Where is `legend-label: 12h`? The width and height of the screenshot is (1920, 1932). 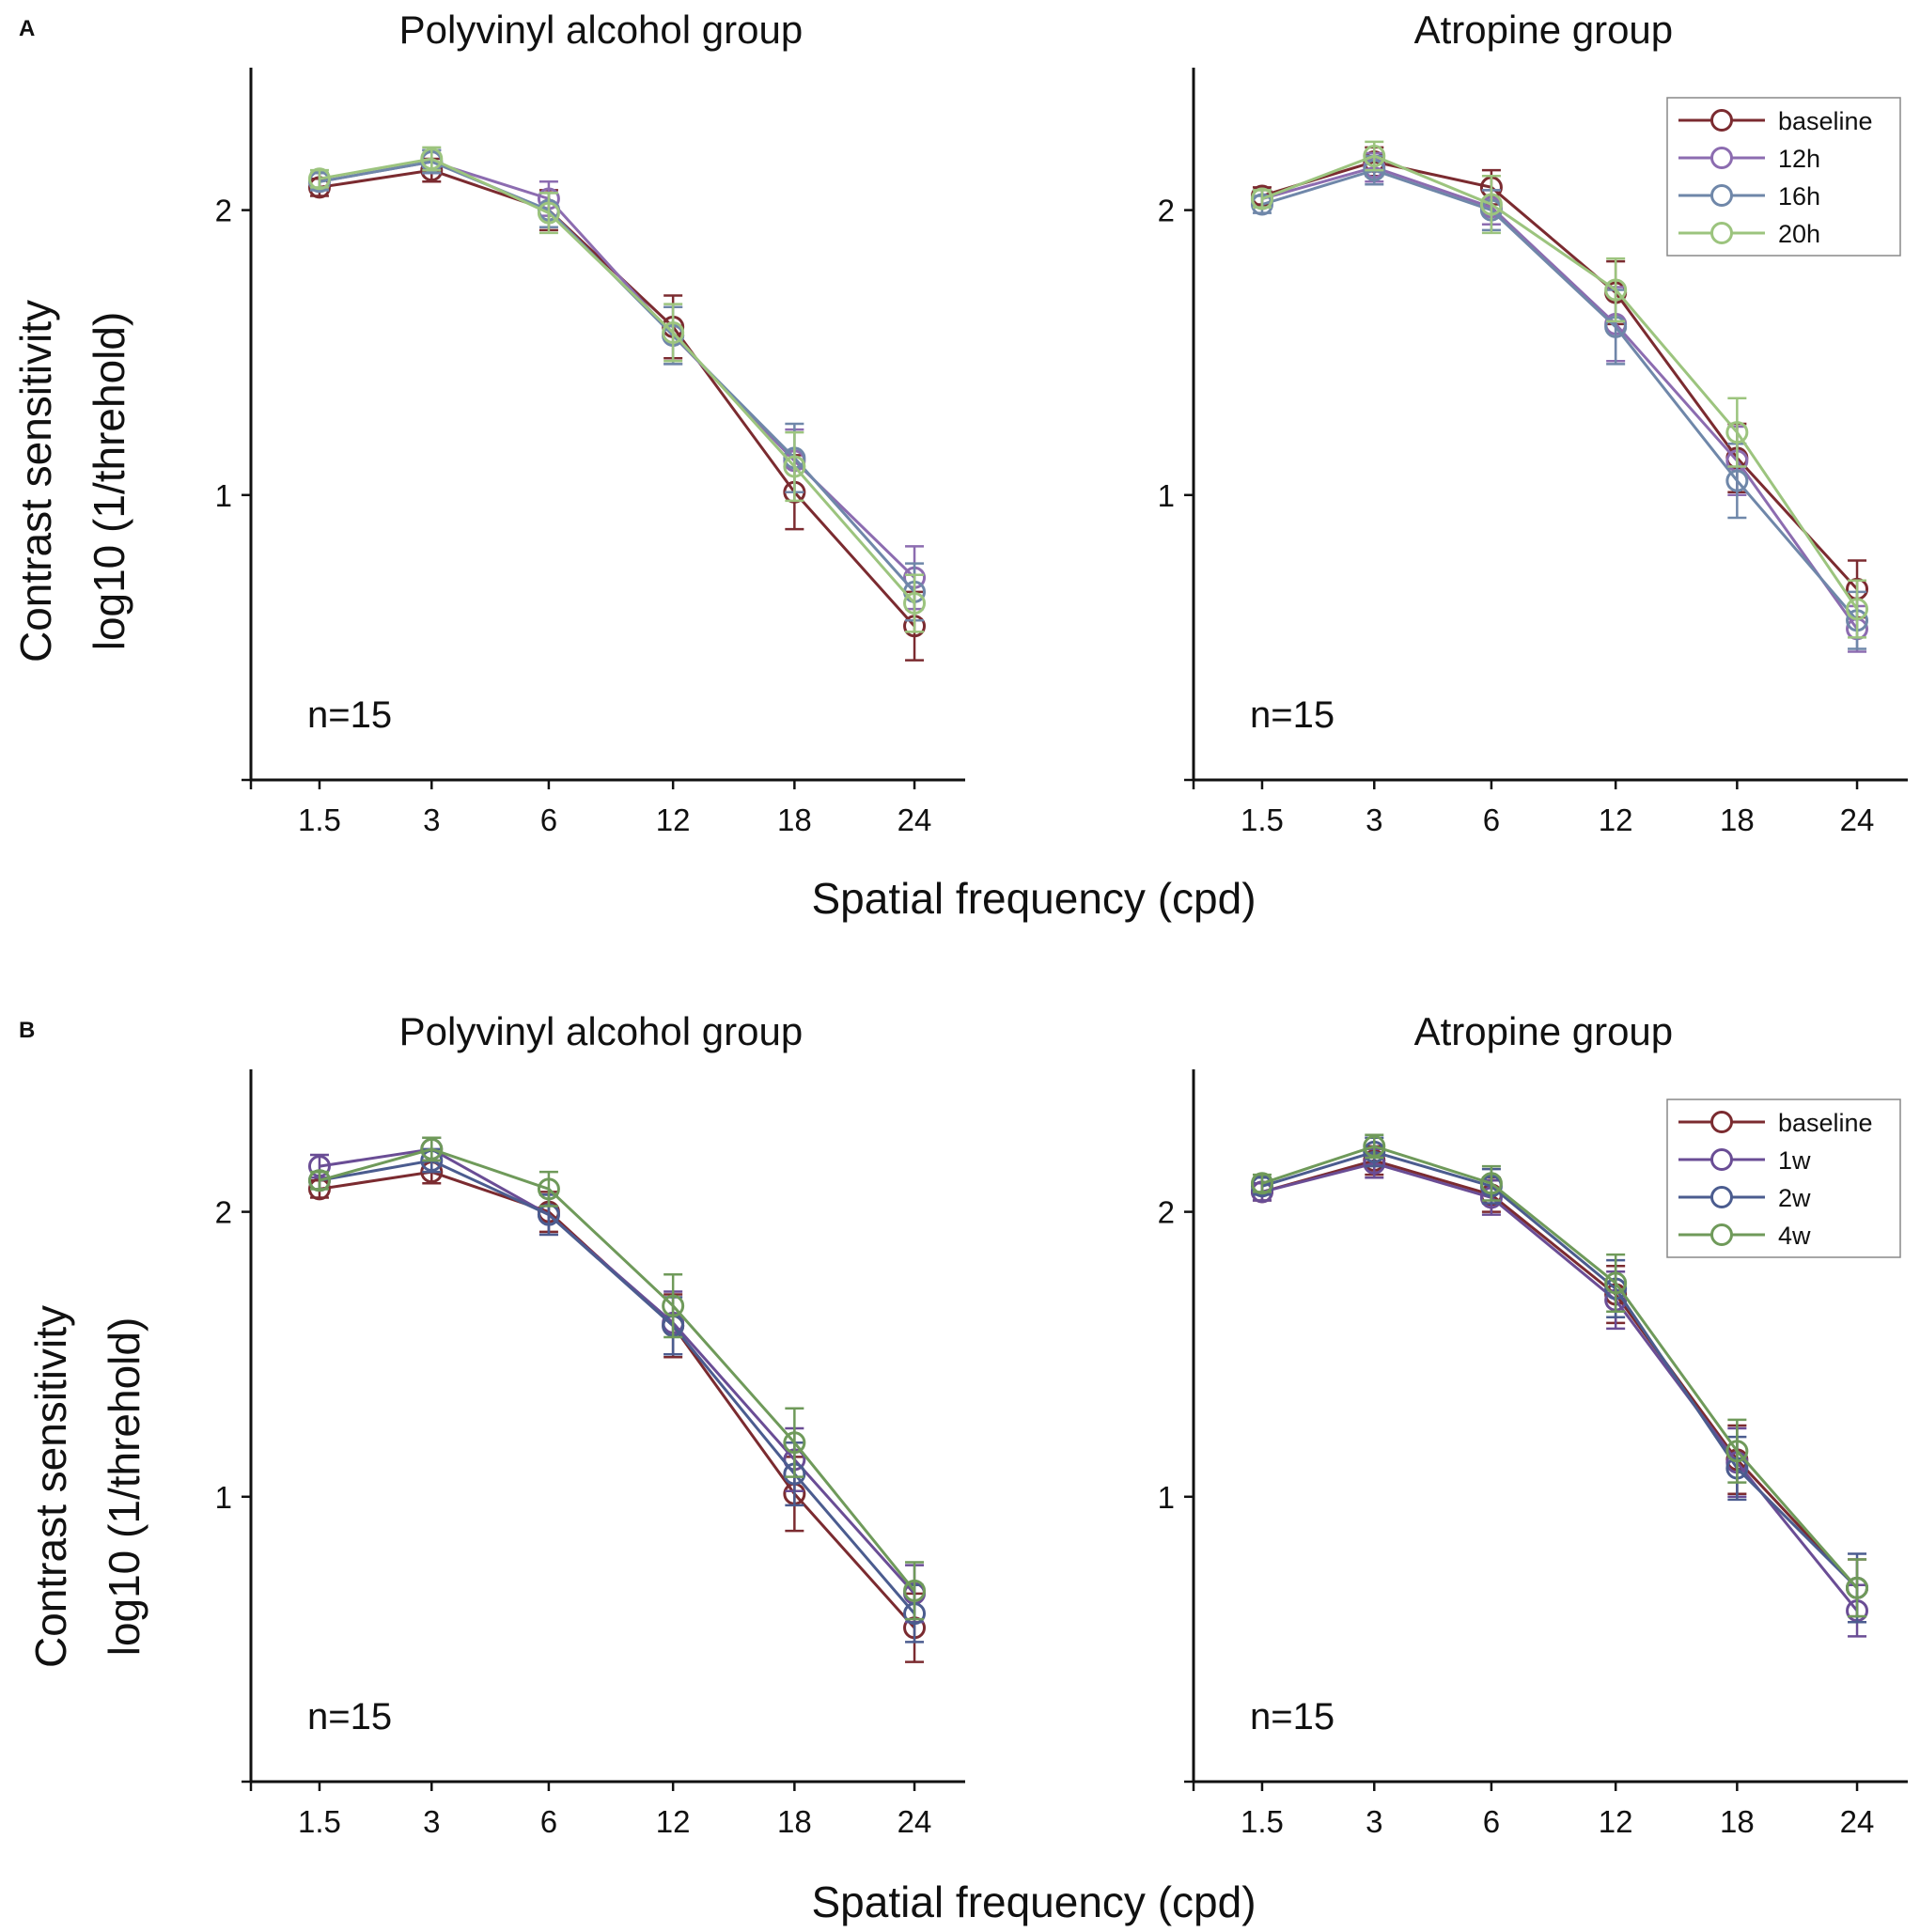 legend-label: 12h is located at coordinates (1799, 159).